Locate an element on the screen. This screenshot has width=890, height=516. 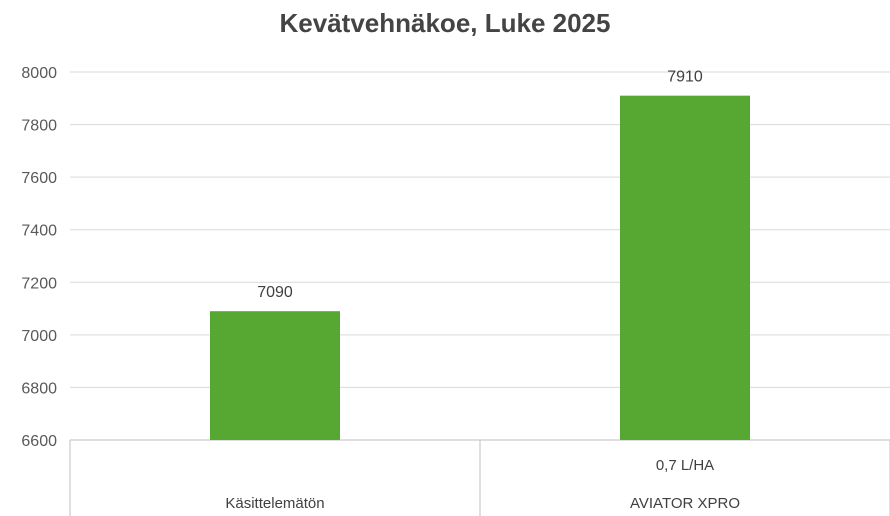
x-tick-label: Käsittelemätön is located at coordinates (274, 503).